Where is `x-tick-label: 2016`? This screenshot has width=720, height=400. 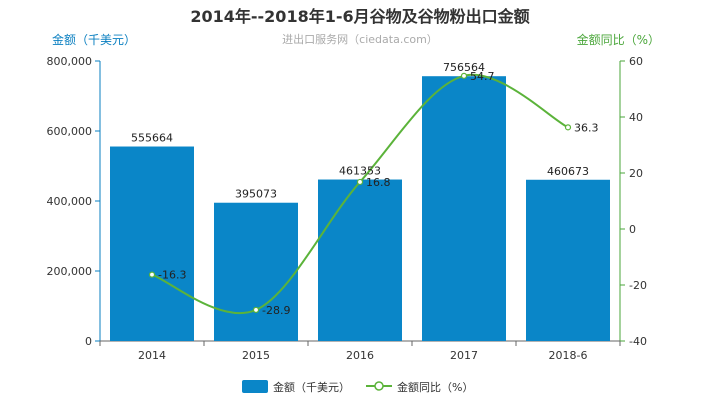 x-tick-label: 2016 is located at coordinates (360, 355).